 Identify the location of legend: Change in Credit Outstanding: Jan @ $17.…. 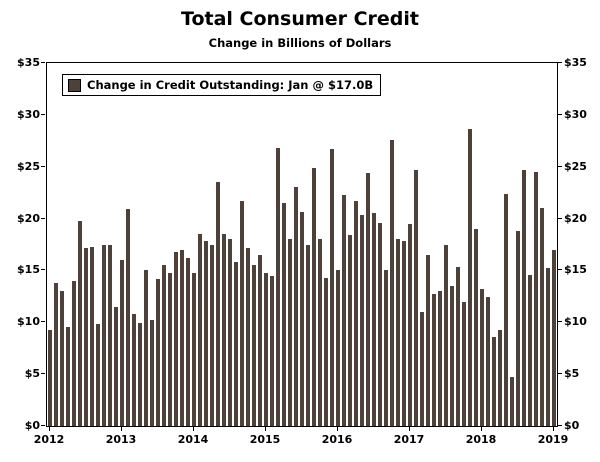
(222, 85).